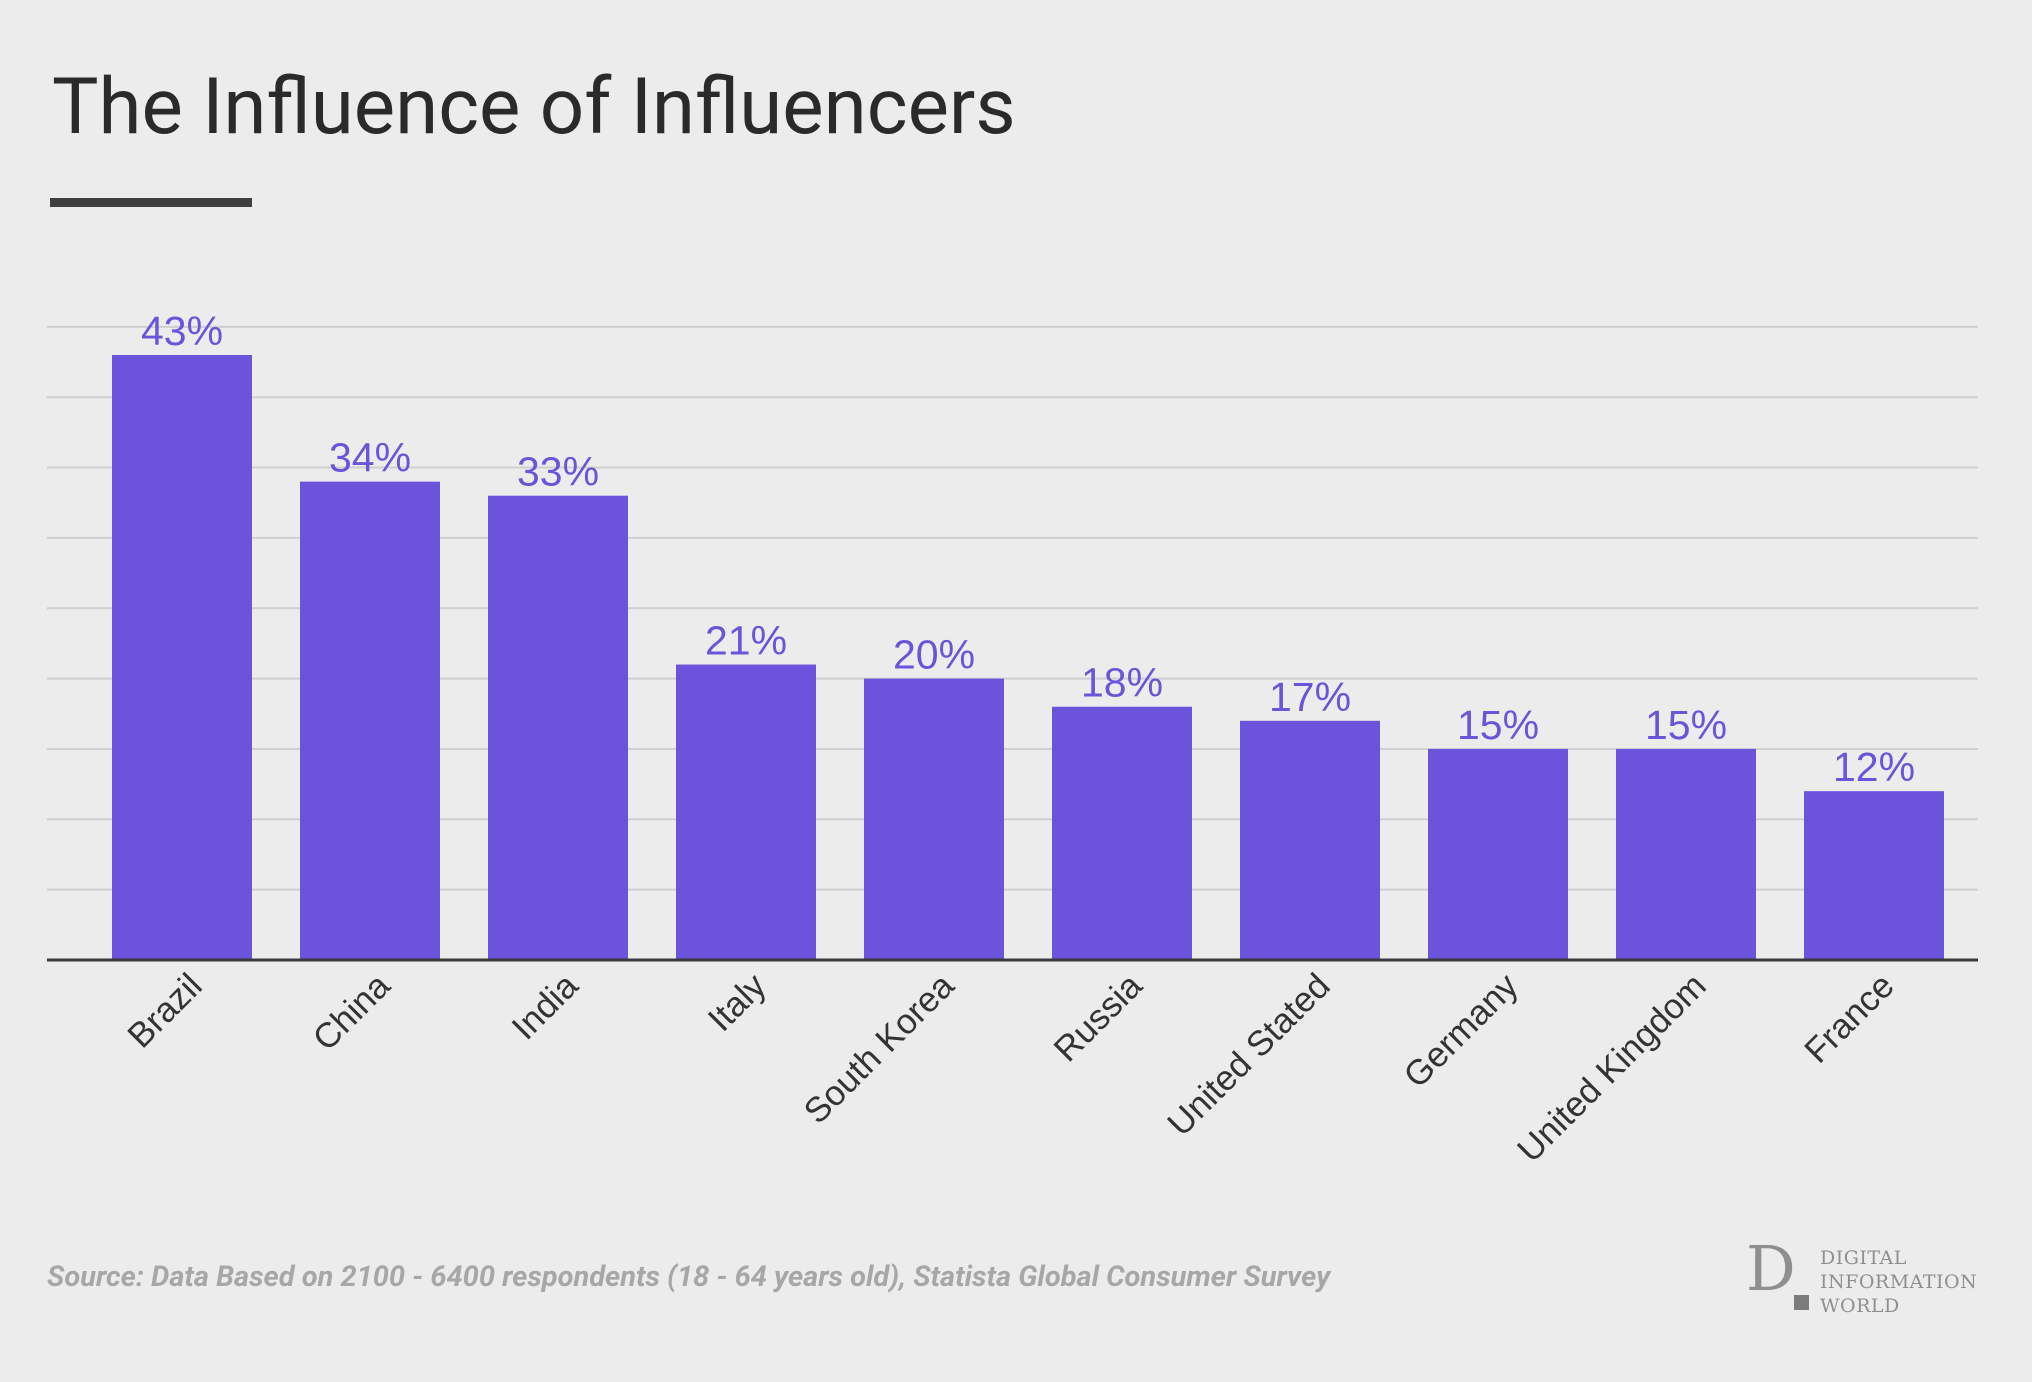  What do you see at coordinates (370, 458) in the screenshot?
I see `value-label: 34%` at bounding box center [370, 458].